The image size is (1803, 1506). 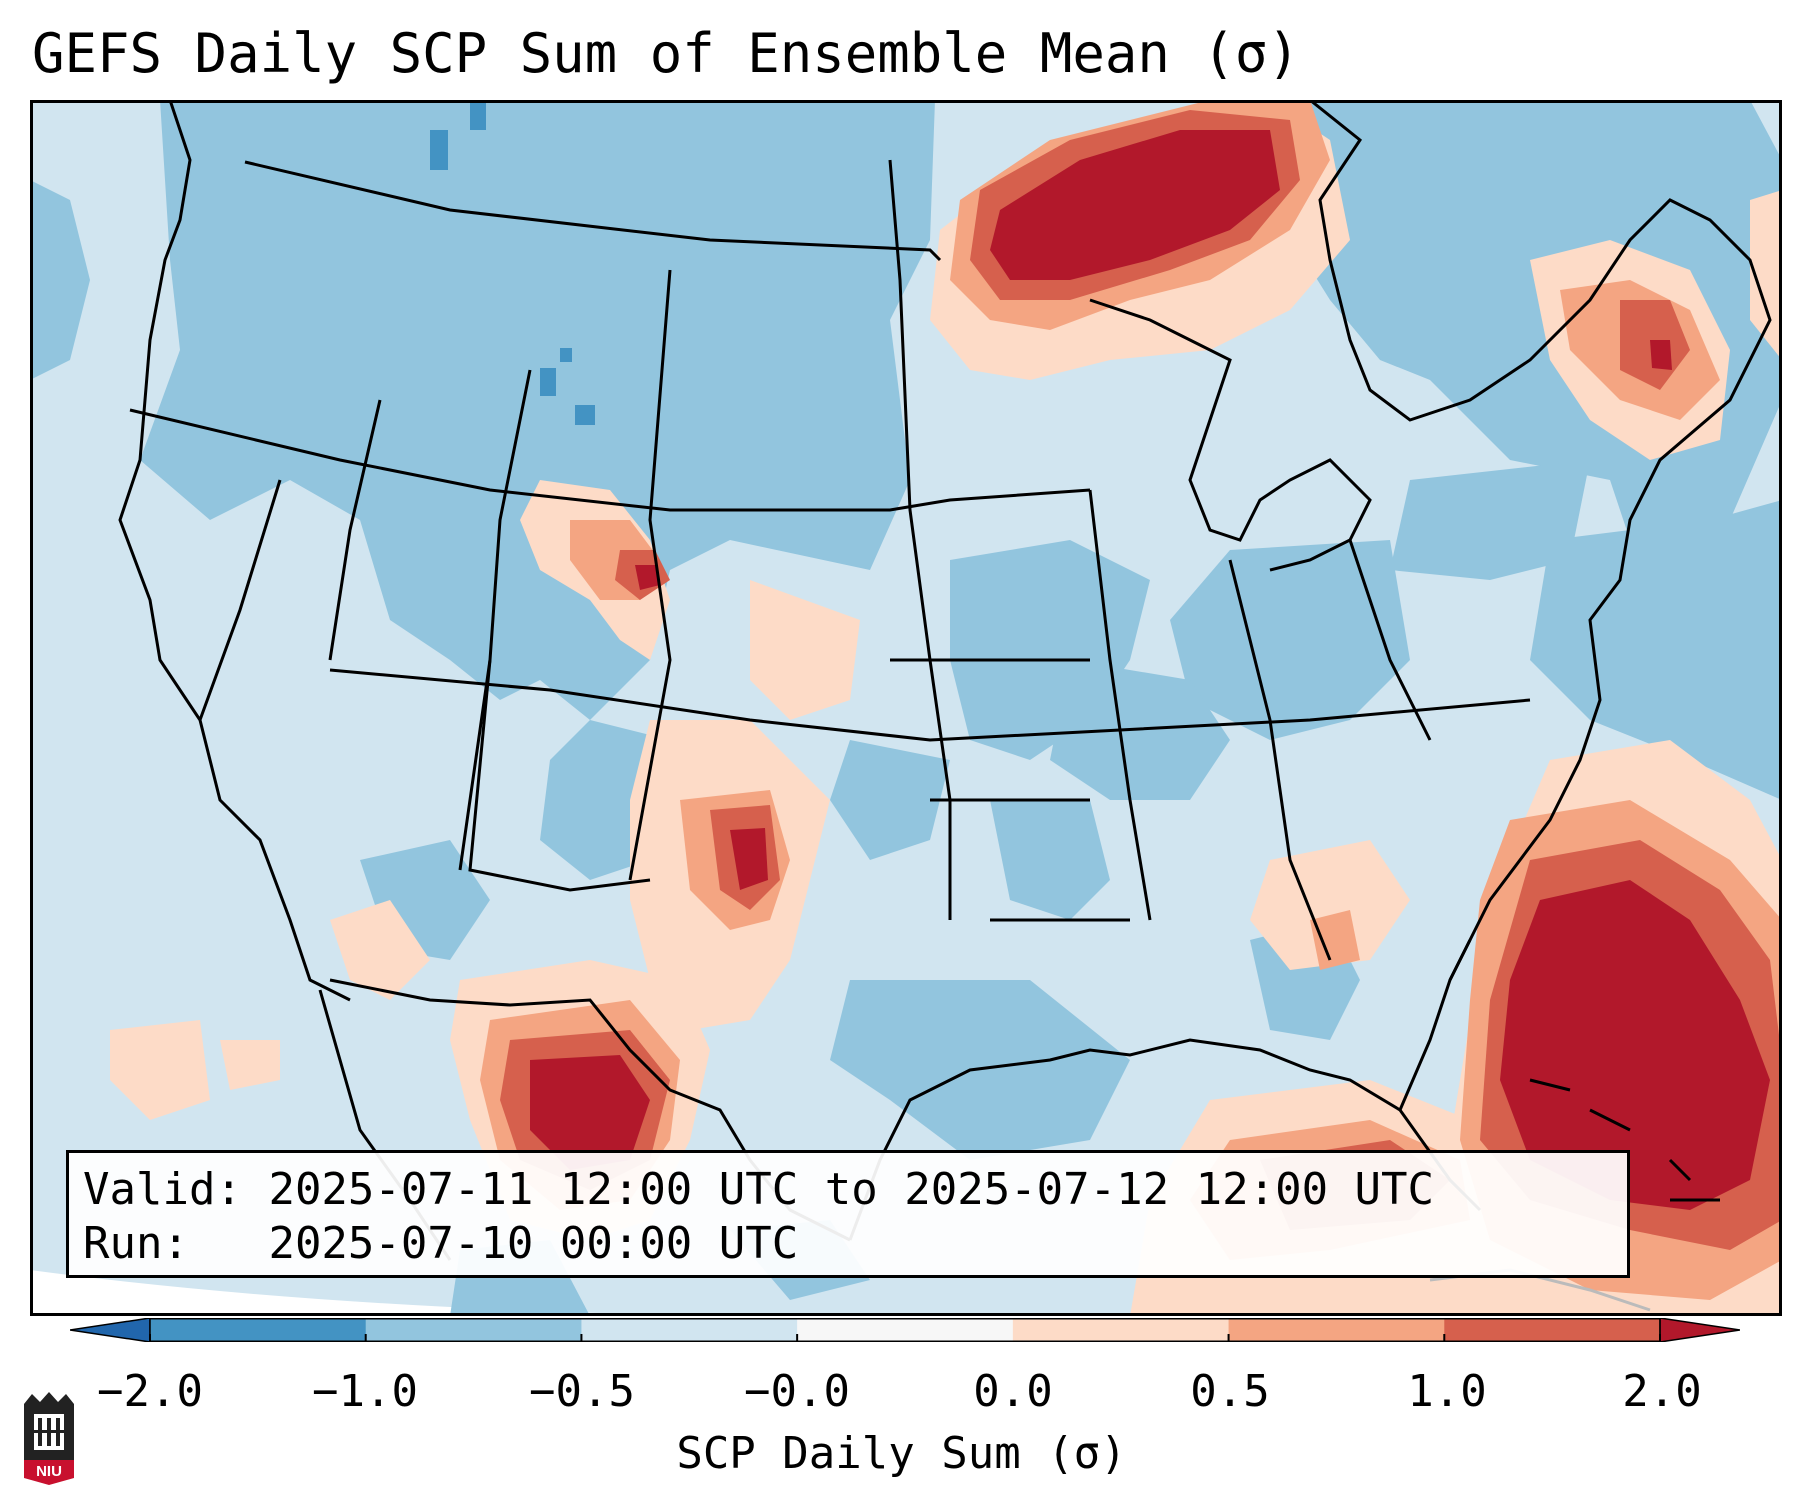 I want to click on state-lines-central, so click(x=1009, y=540).